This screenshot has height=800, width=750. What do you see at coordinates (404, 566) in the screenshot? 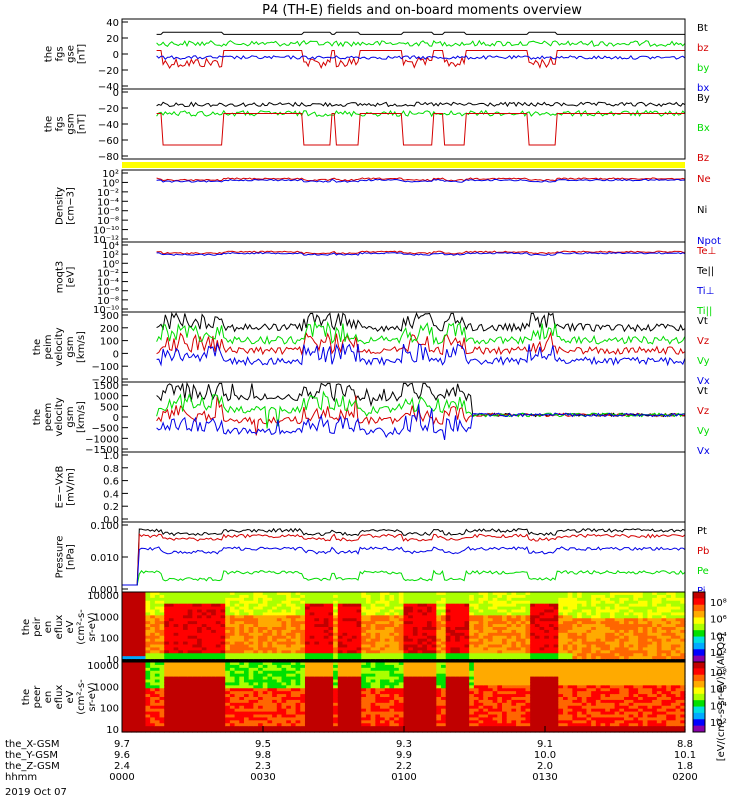
I see `series-Pi` at bounding box center [404, 566].